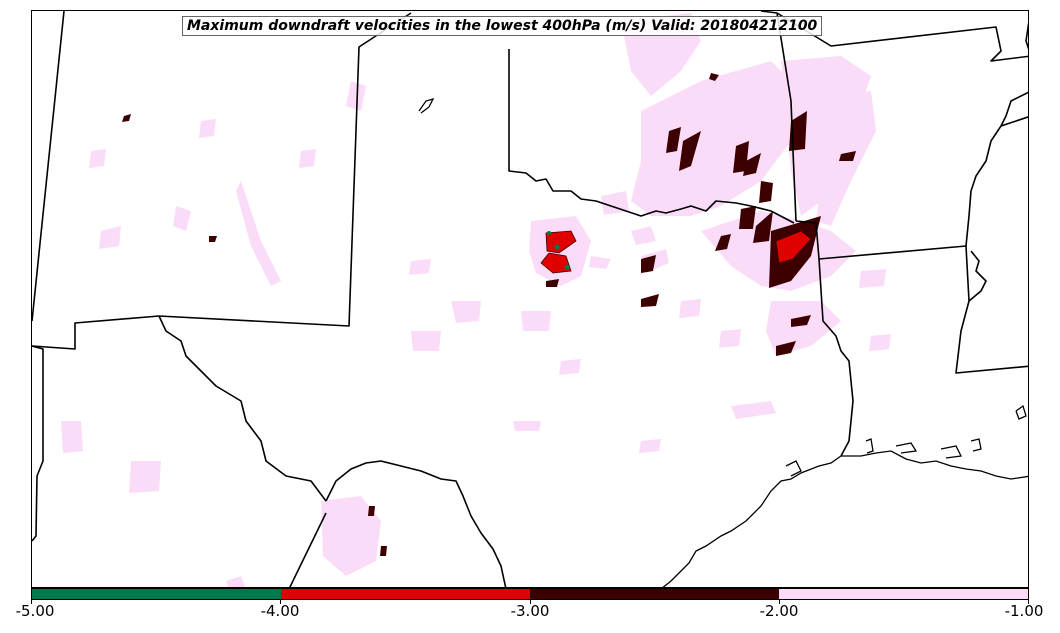 Image resolution: width=1060 pixels, height=633 pixels. Describe the element at coordinates (156, 594) in the screenshot. I see `colorbar-segment-green` at that location.